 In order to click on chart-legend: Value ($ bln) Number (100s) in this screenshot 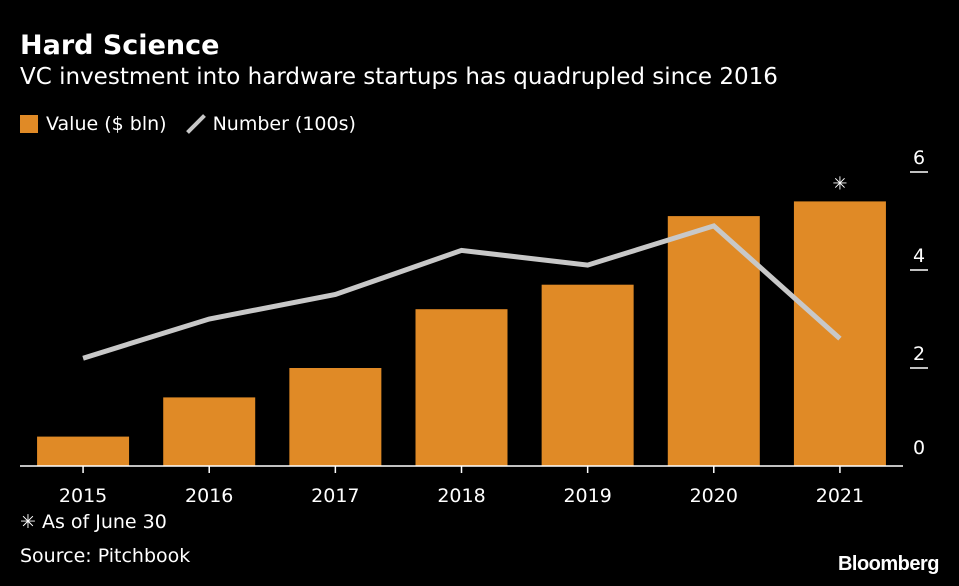, I will do `click(188, 124)`.